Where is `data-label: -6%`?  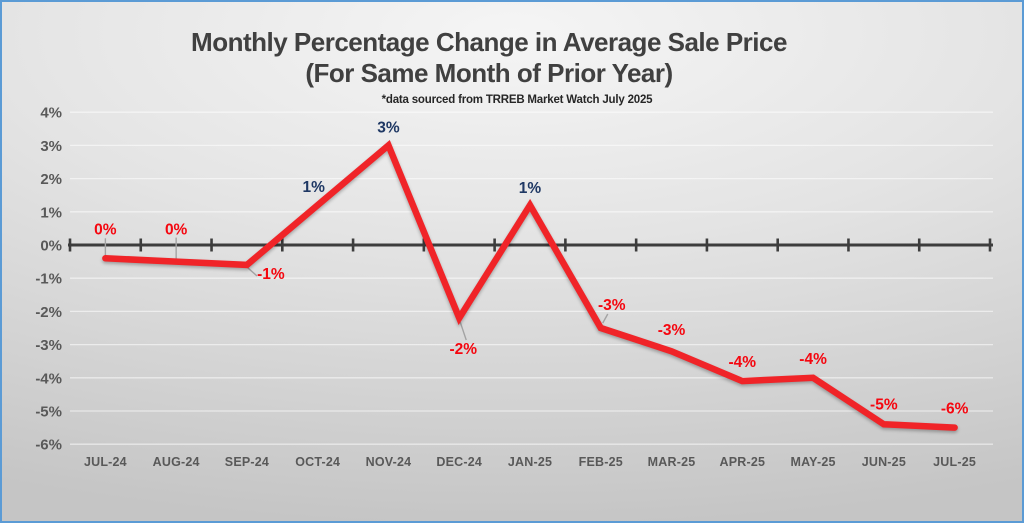
data-label: -6% is located at coordinates (955, 409).